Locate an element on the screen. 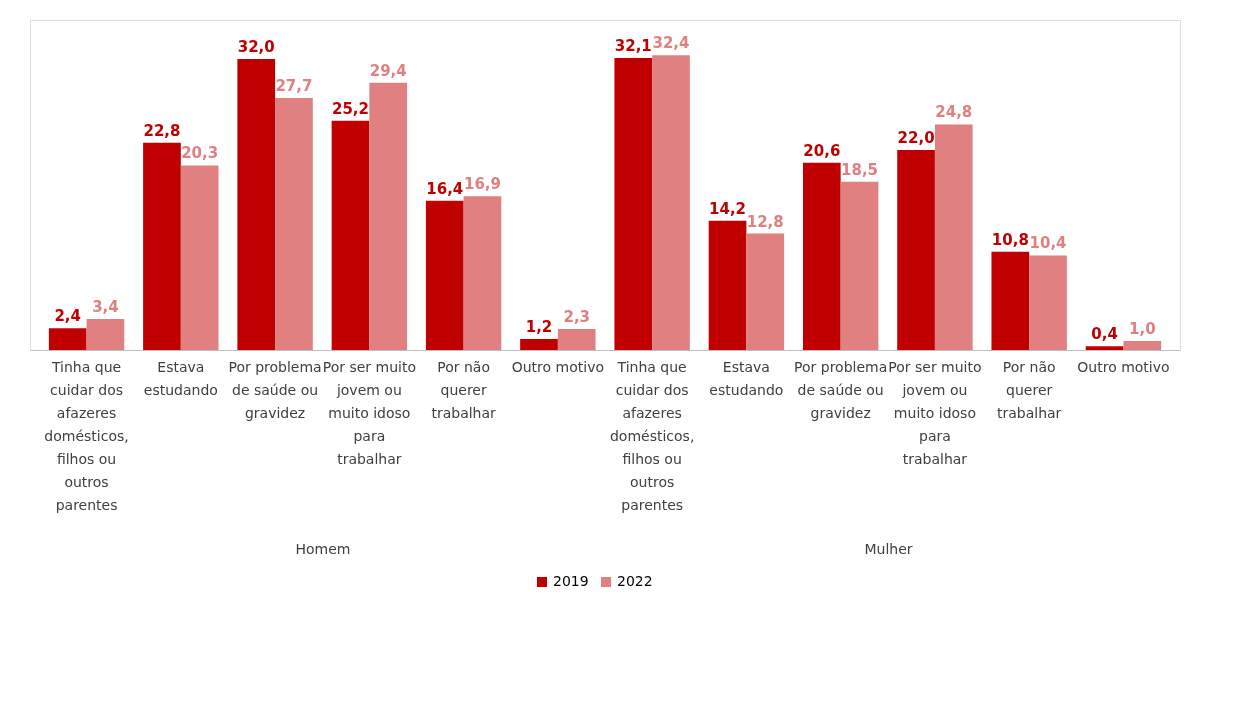 The image size is (1253, 709). data-label: 18,5 is located at coordinates (860, 169).